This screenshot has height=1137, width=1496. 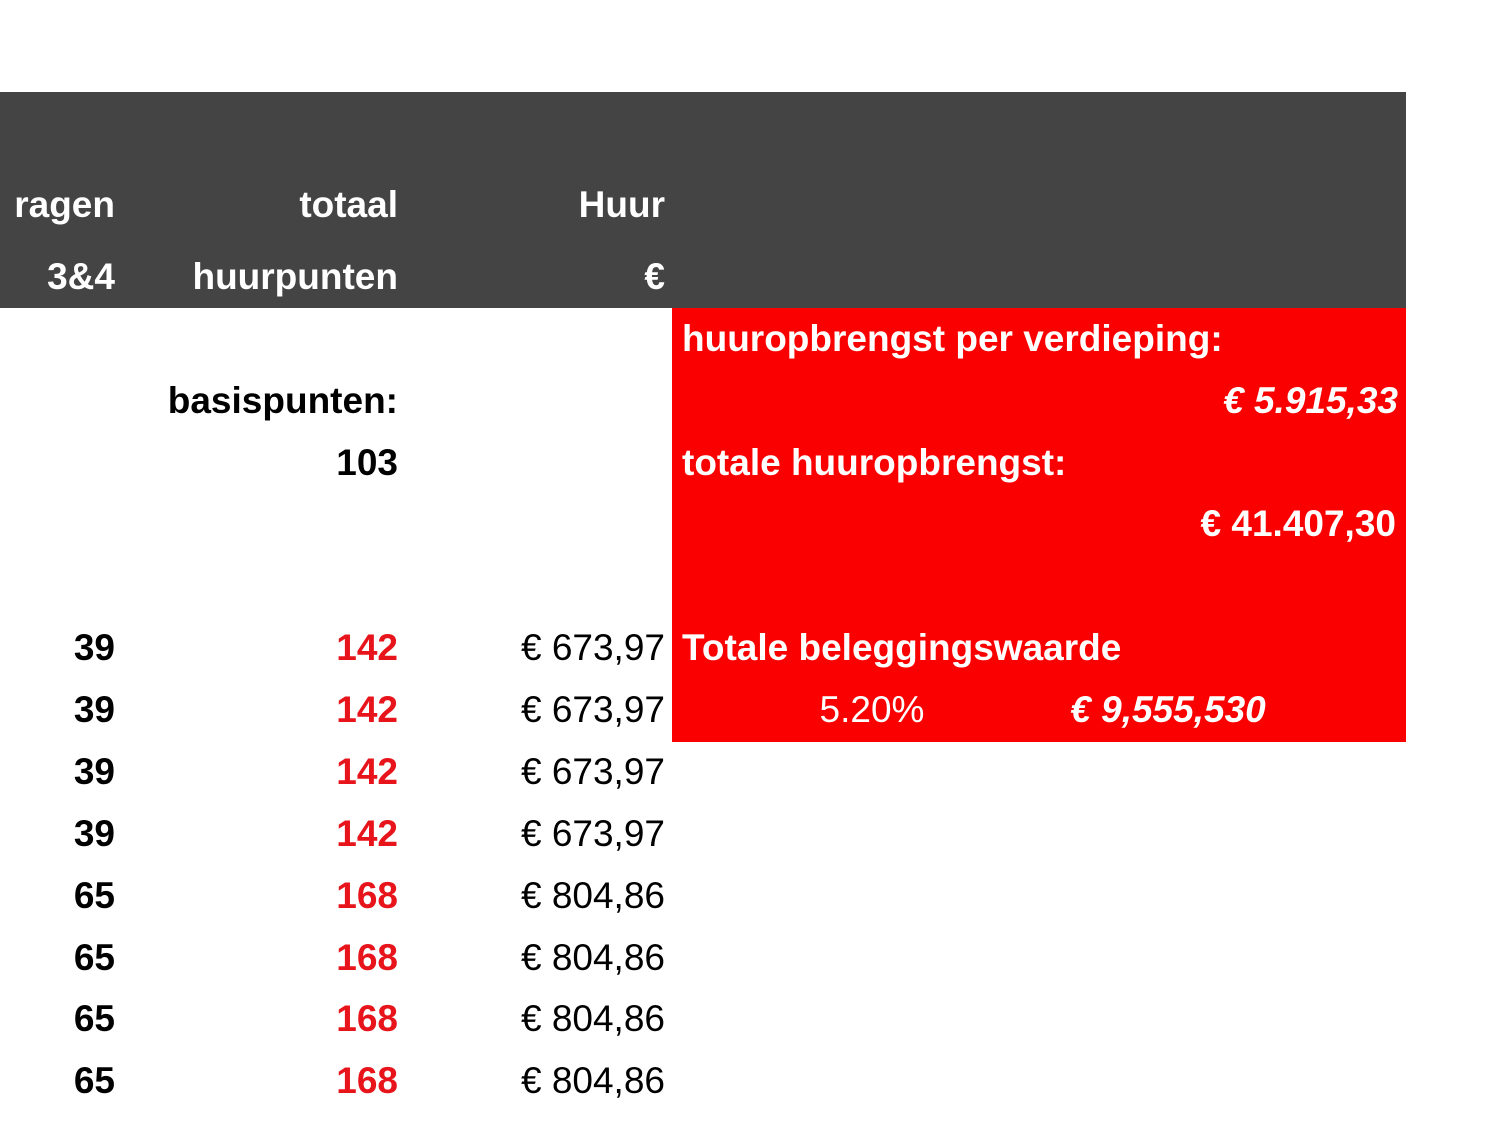 What do you see at coordinates (81, 276) in the screenshot?
I see `column-header: 3&4` at bounding box center [81, 276].